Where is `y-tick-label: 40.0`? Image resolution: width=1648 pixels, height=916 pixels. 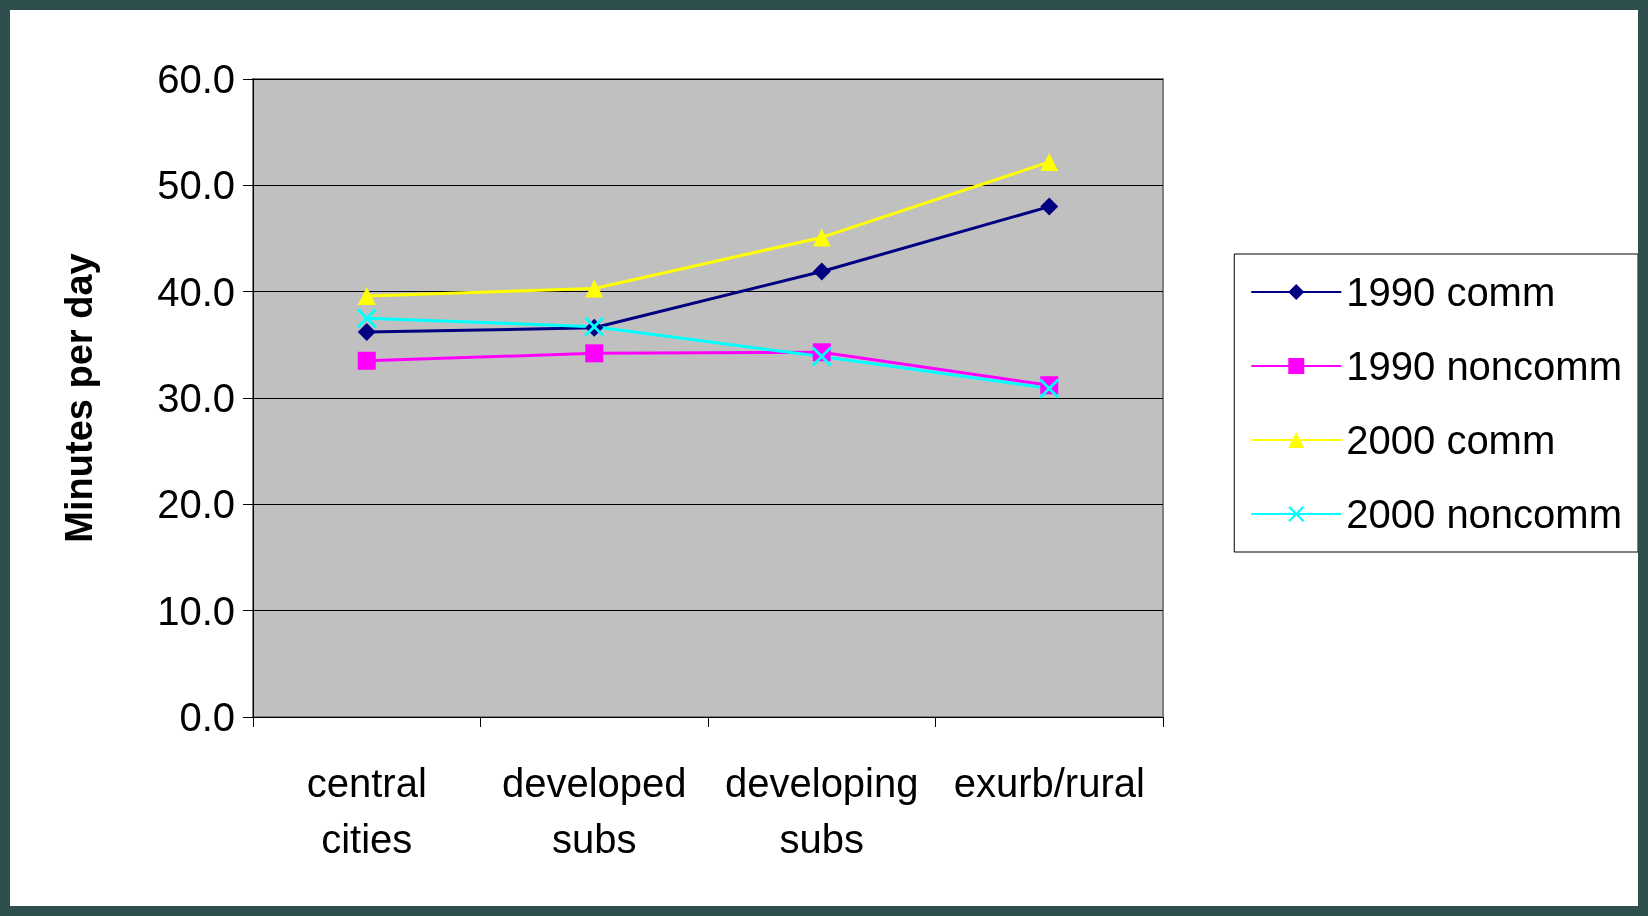 y-tick-label: 40.0 is located at coordinates (196, 291).